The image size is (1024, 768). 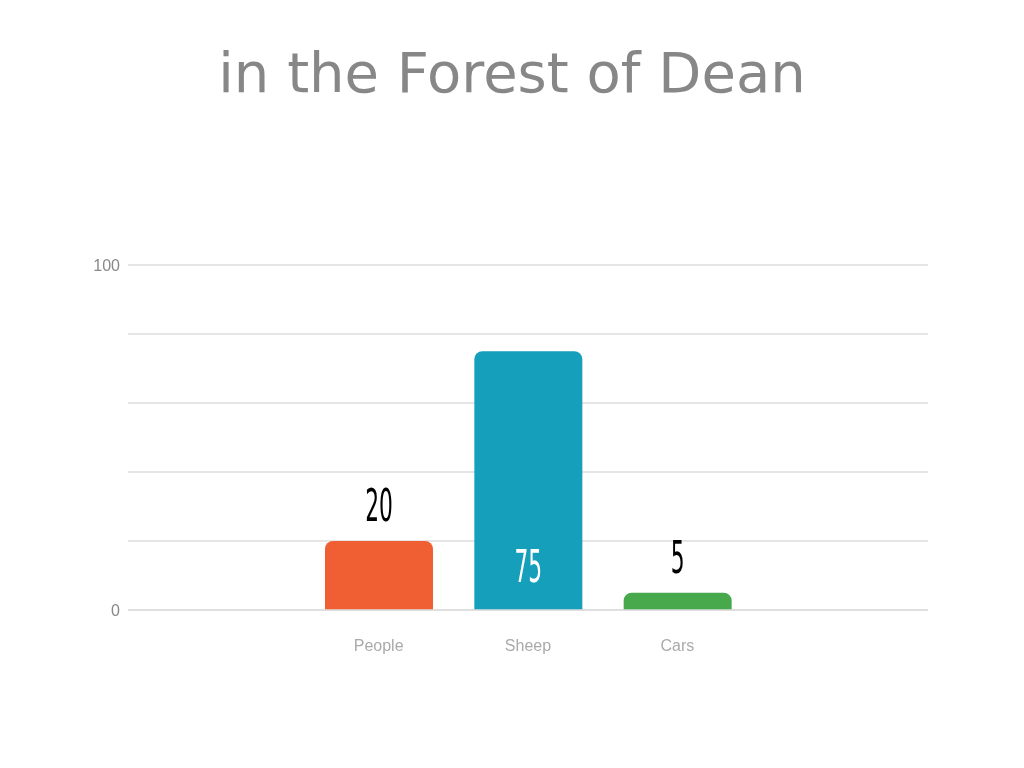 I want to click on x-tick-label: Cars, so click(x=677, y=646).